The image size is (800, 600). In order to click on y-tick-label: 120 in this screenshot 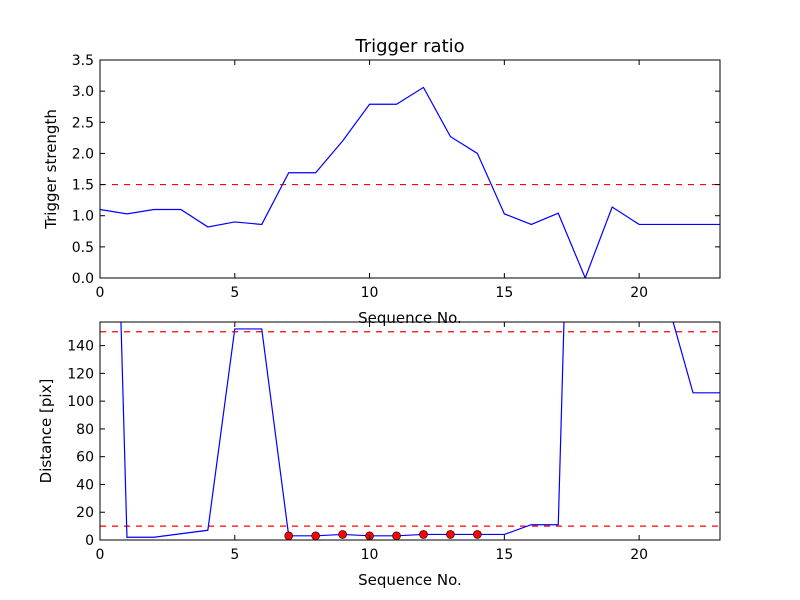, I will do `click(80, 374)`.